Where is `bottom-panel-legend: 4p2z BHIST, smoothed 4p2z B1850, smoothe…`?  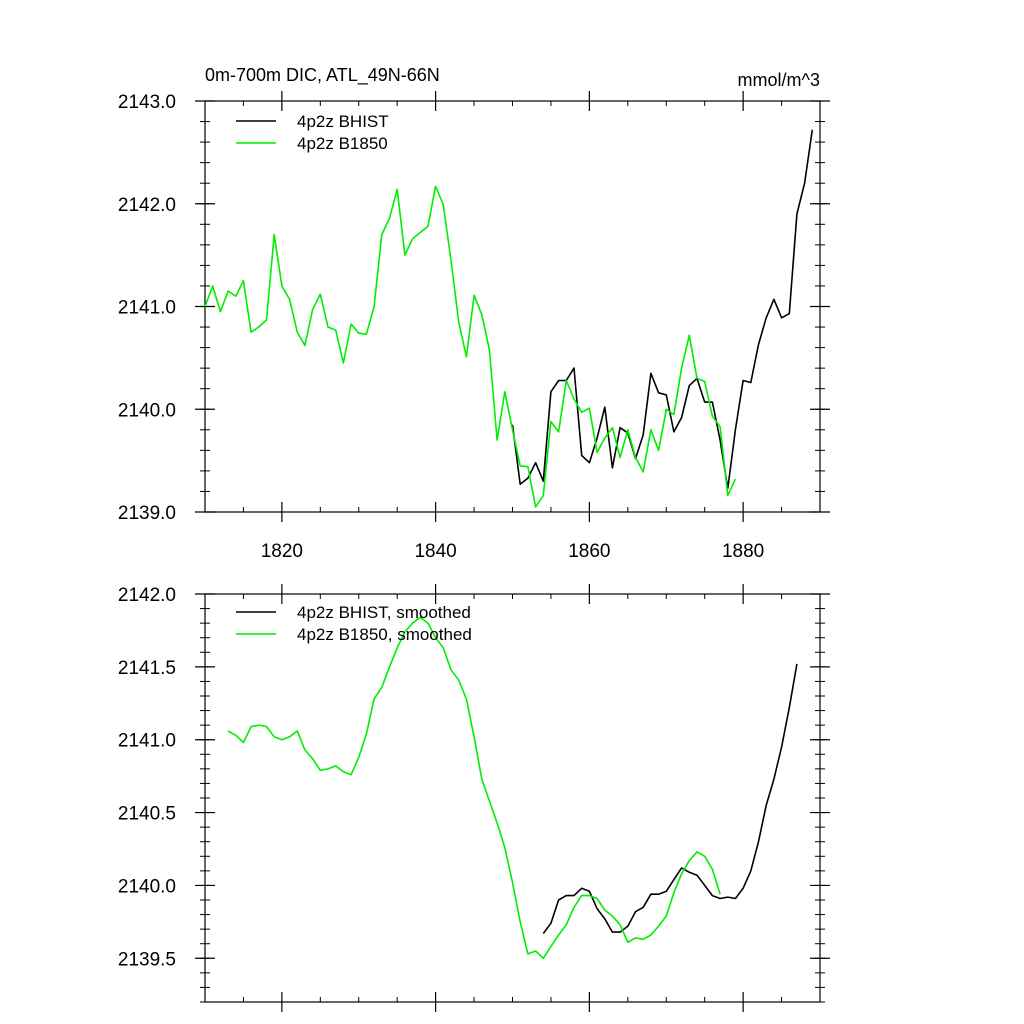
bottom-panel-legend: 4p2z BHIST, smoothed 4p2z B1850, smoothe… is located at coordinates (354, 623).